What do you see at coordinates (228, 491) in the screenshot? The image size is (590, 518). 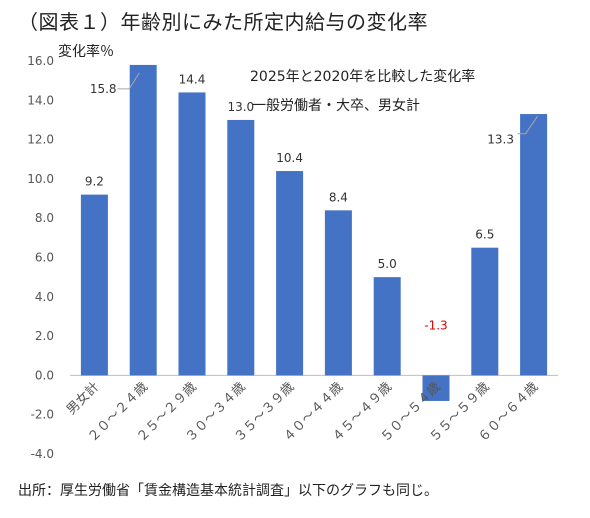 I see `source-note: 出所：厚生労働省「賃金構造基本統計調査」以下のグラフも同じ。` at bounding box center [228, 491].